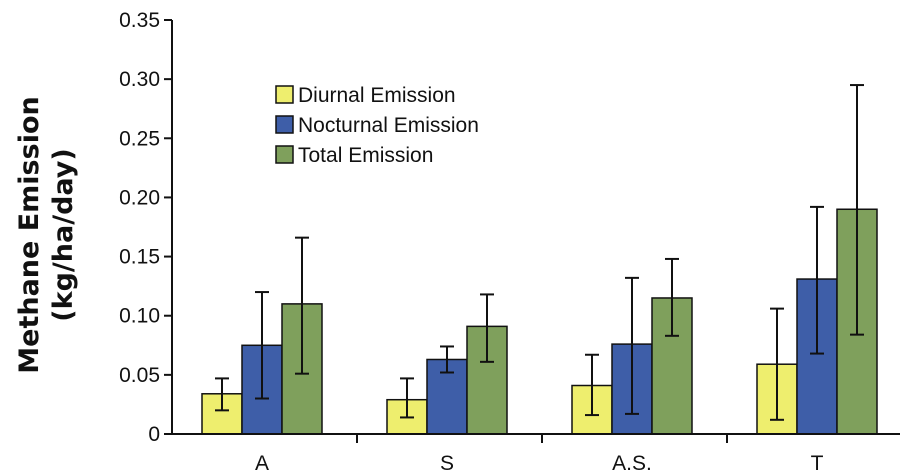  Describe the element at coordinates (46, 234) in the screenshot. I see `y-axis-label: Methane Emission (kg/ha/day)` at that location.